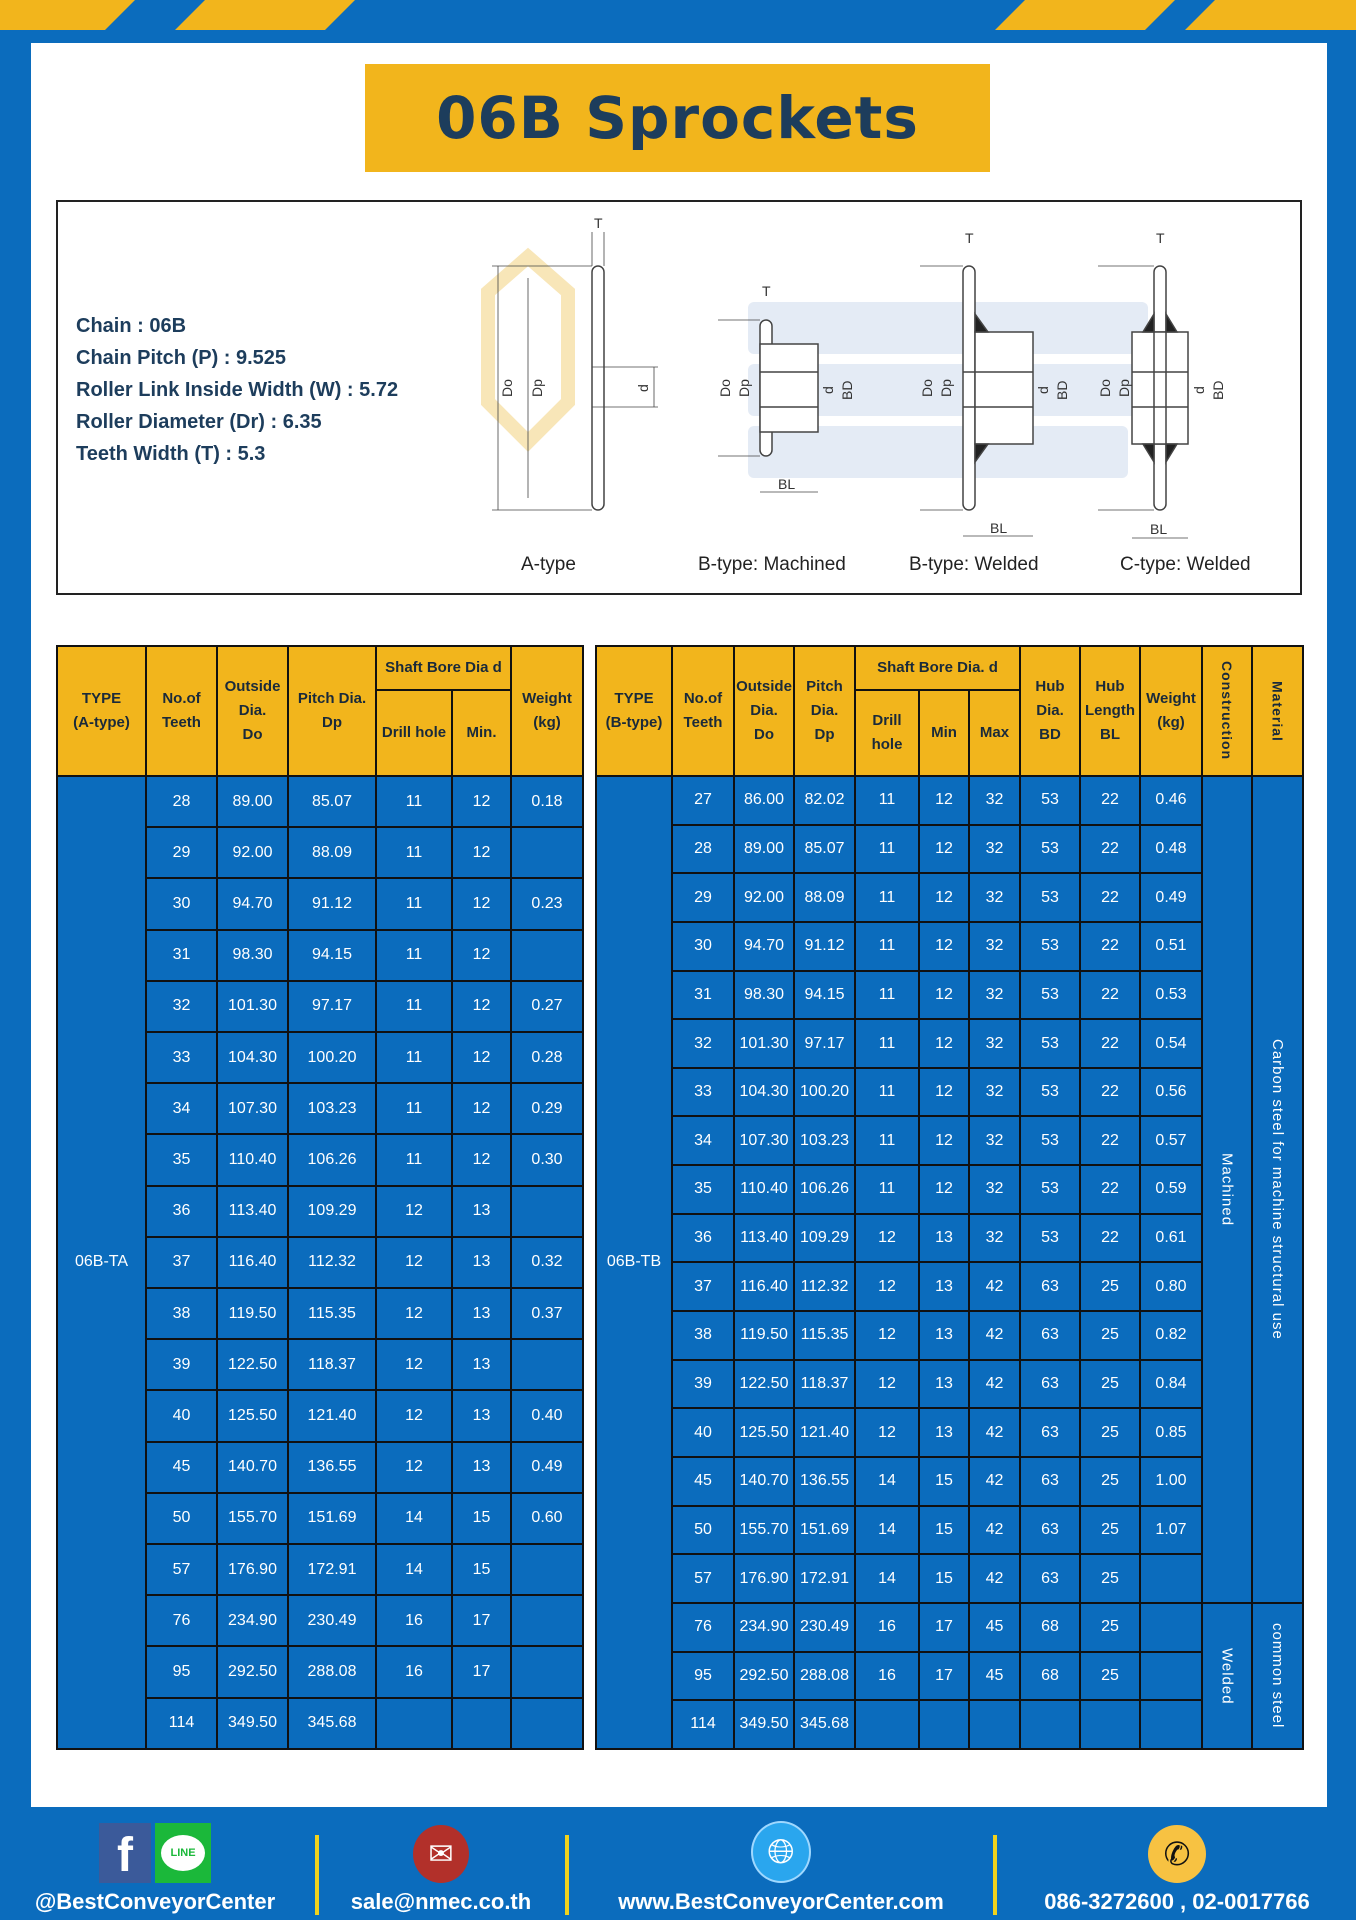 Image resolution: width=1356 pixels, height=1920 pixels. What do you see at coordinates (1110, 711) in the screenshot?
I see `header-hub-length: Hub Length BL` at bounding box center [1110, 711].